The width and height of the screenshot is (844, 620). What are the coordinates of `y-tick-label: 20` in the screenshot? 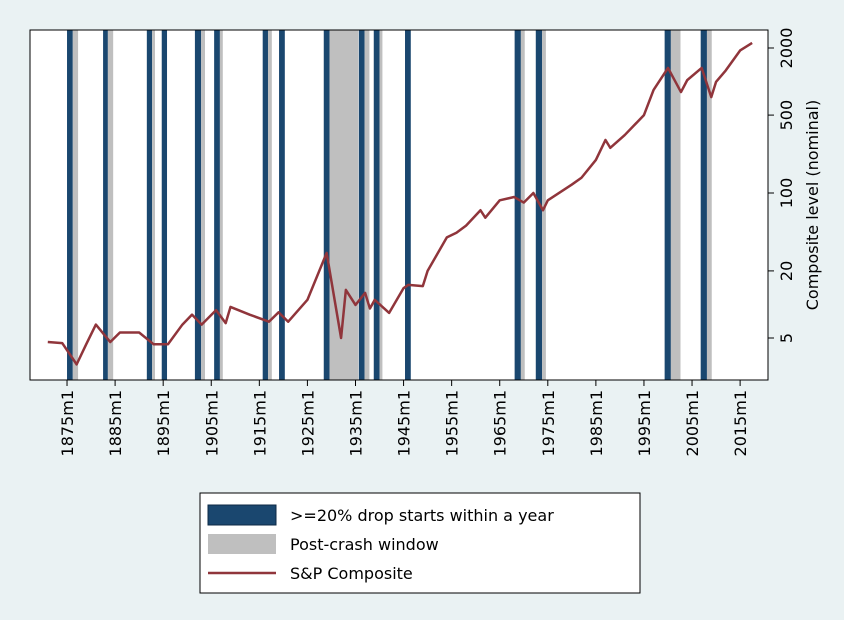 It's located at (786, 271).